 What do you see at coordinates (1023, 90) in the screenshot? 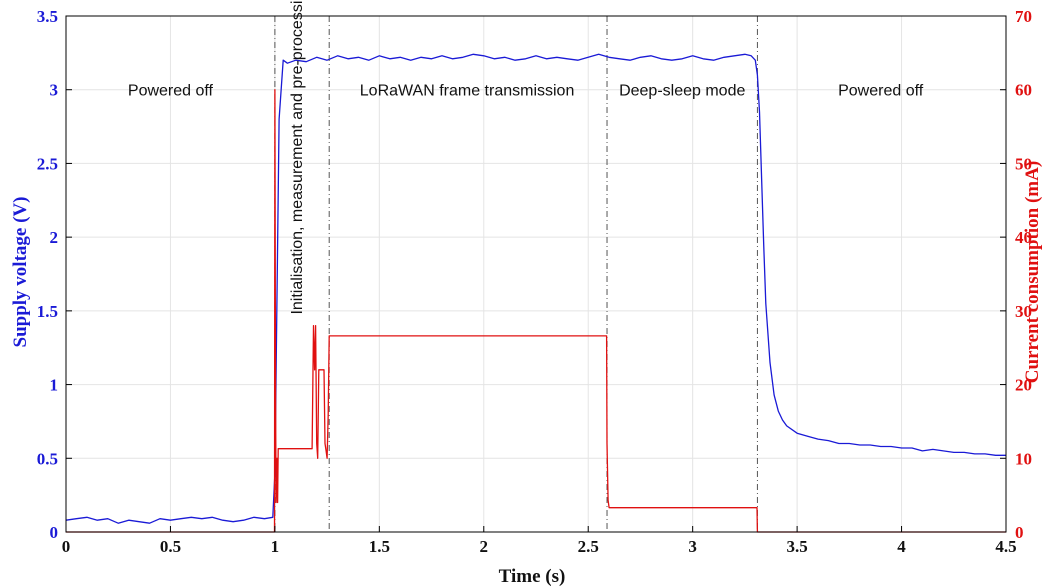
I see `y-right-tick-label: 60` at bounding box center [1023, 90].